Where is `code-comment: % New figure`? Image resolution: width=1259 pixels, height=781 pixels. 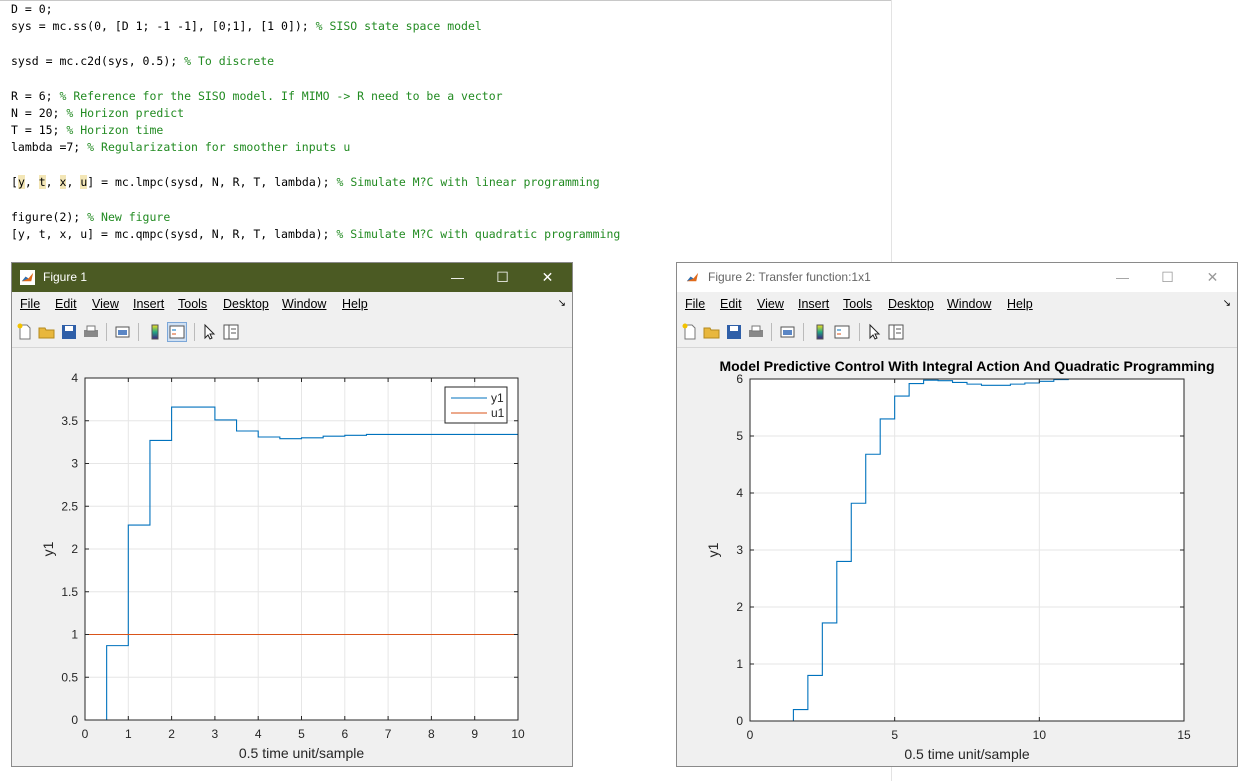
code-comment: % New figure is located at coordinates (129, 216).